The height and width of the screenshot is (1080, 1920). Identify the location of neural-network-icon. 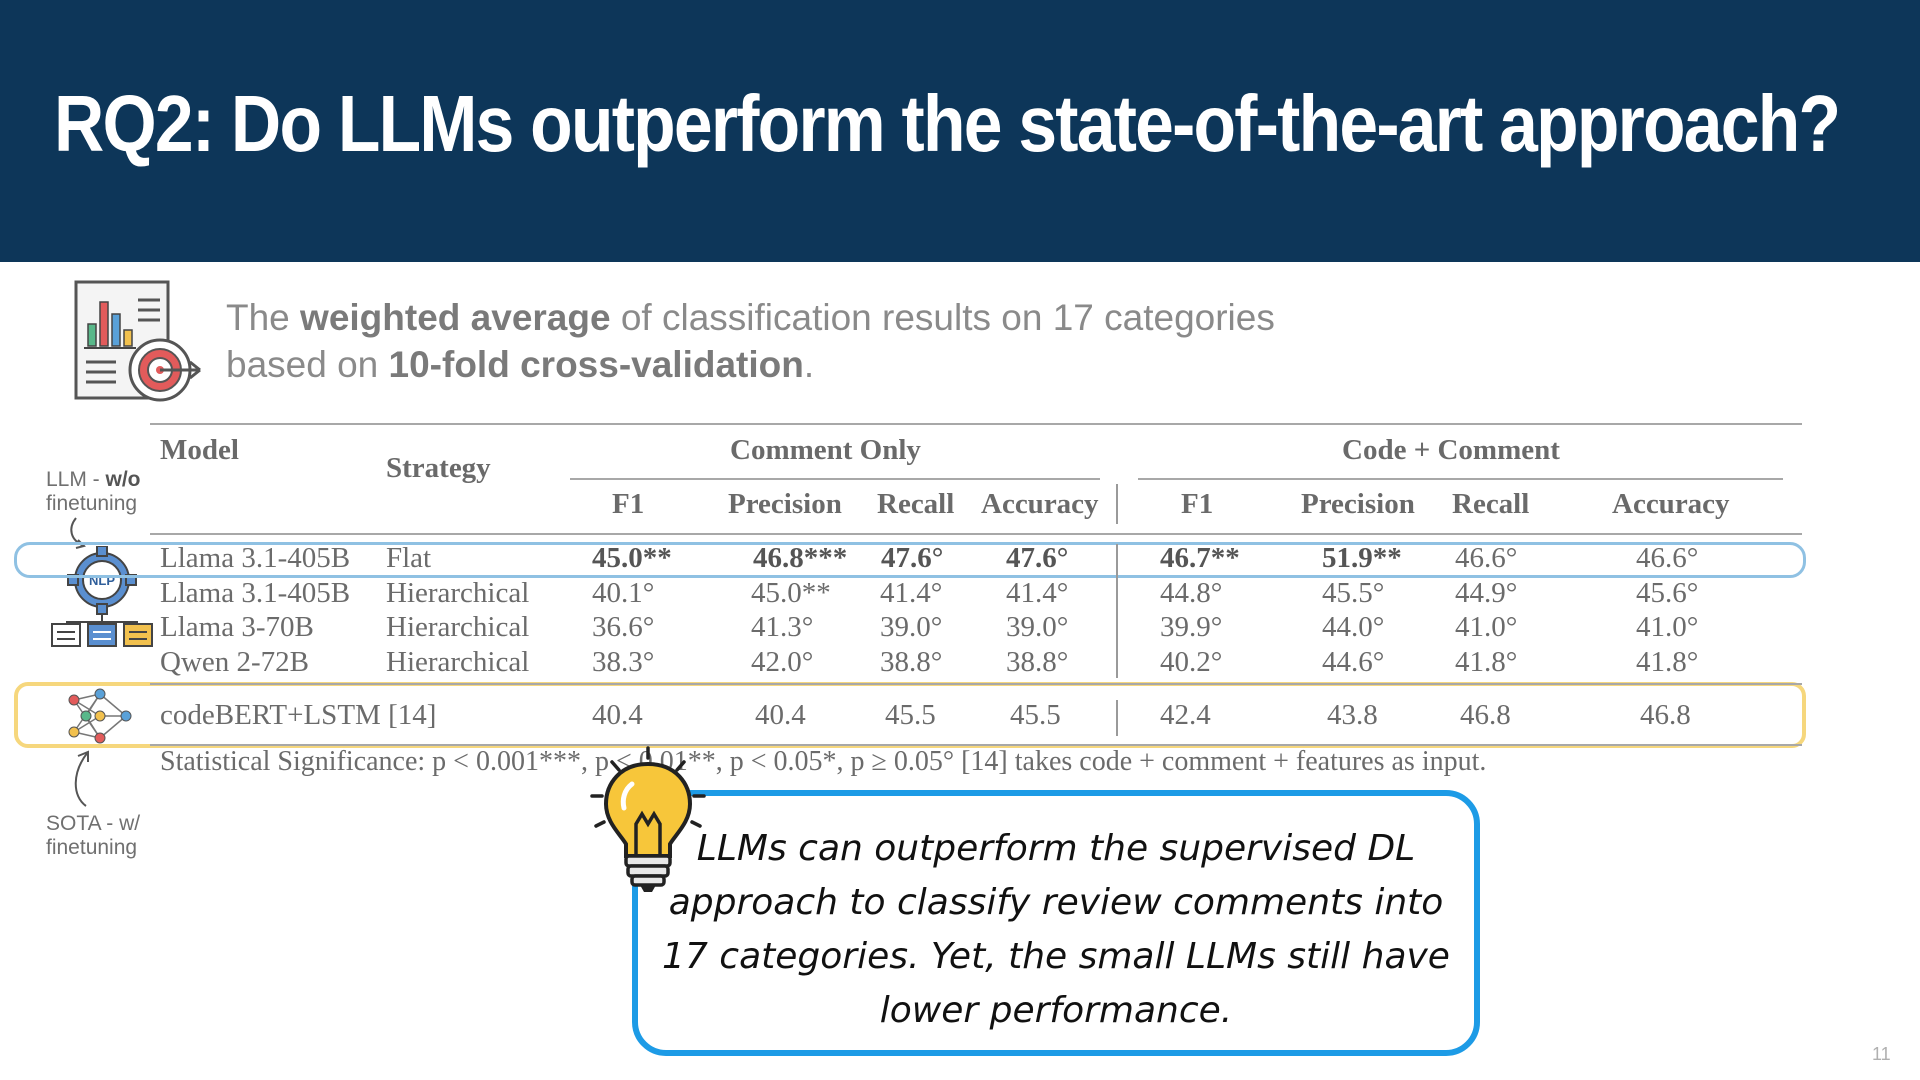
(100, 716).